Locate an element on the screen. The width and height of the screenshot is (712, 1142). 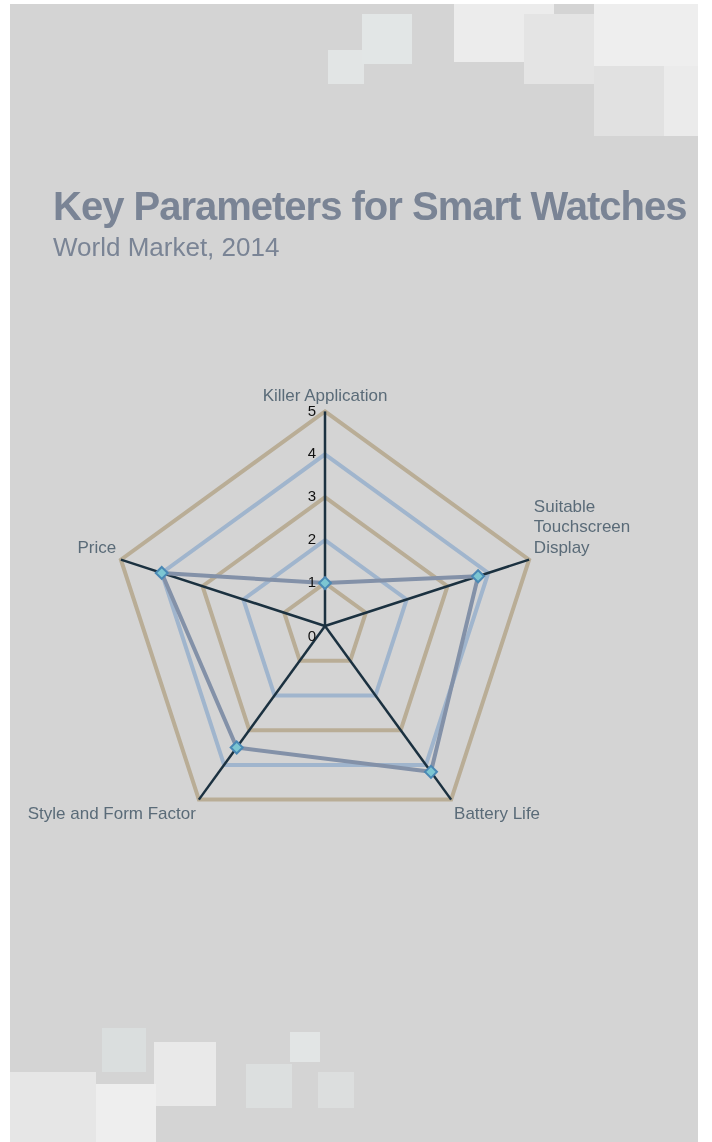
spoke-label: Suitable Touchscreen Display is located at coordinates (582, 526).